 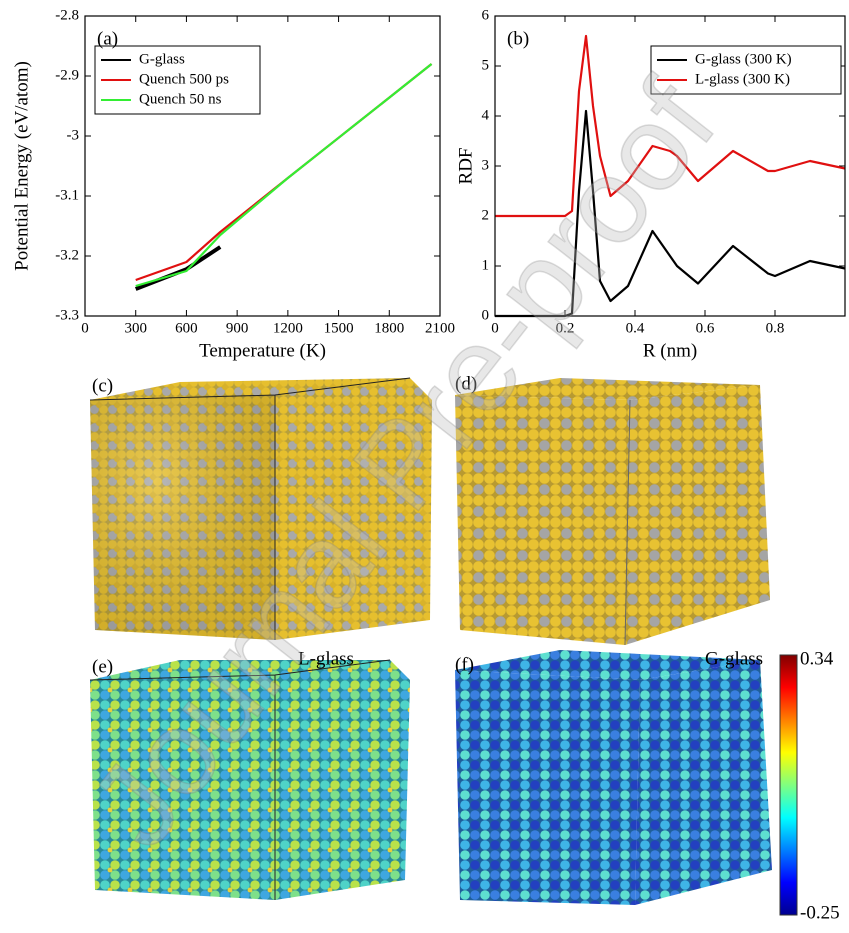 What do you see at coordinates (339, 328) in the screenshot?
I see `x-tick-label: 1500` at bounding box center [339, 328].